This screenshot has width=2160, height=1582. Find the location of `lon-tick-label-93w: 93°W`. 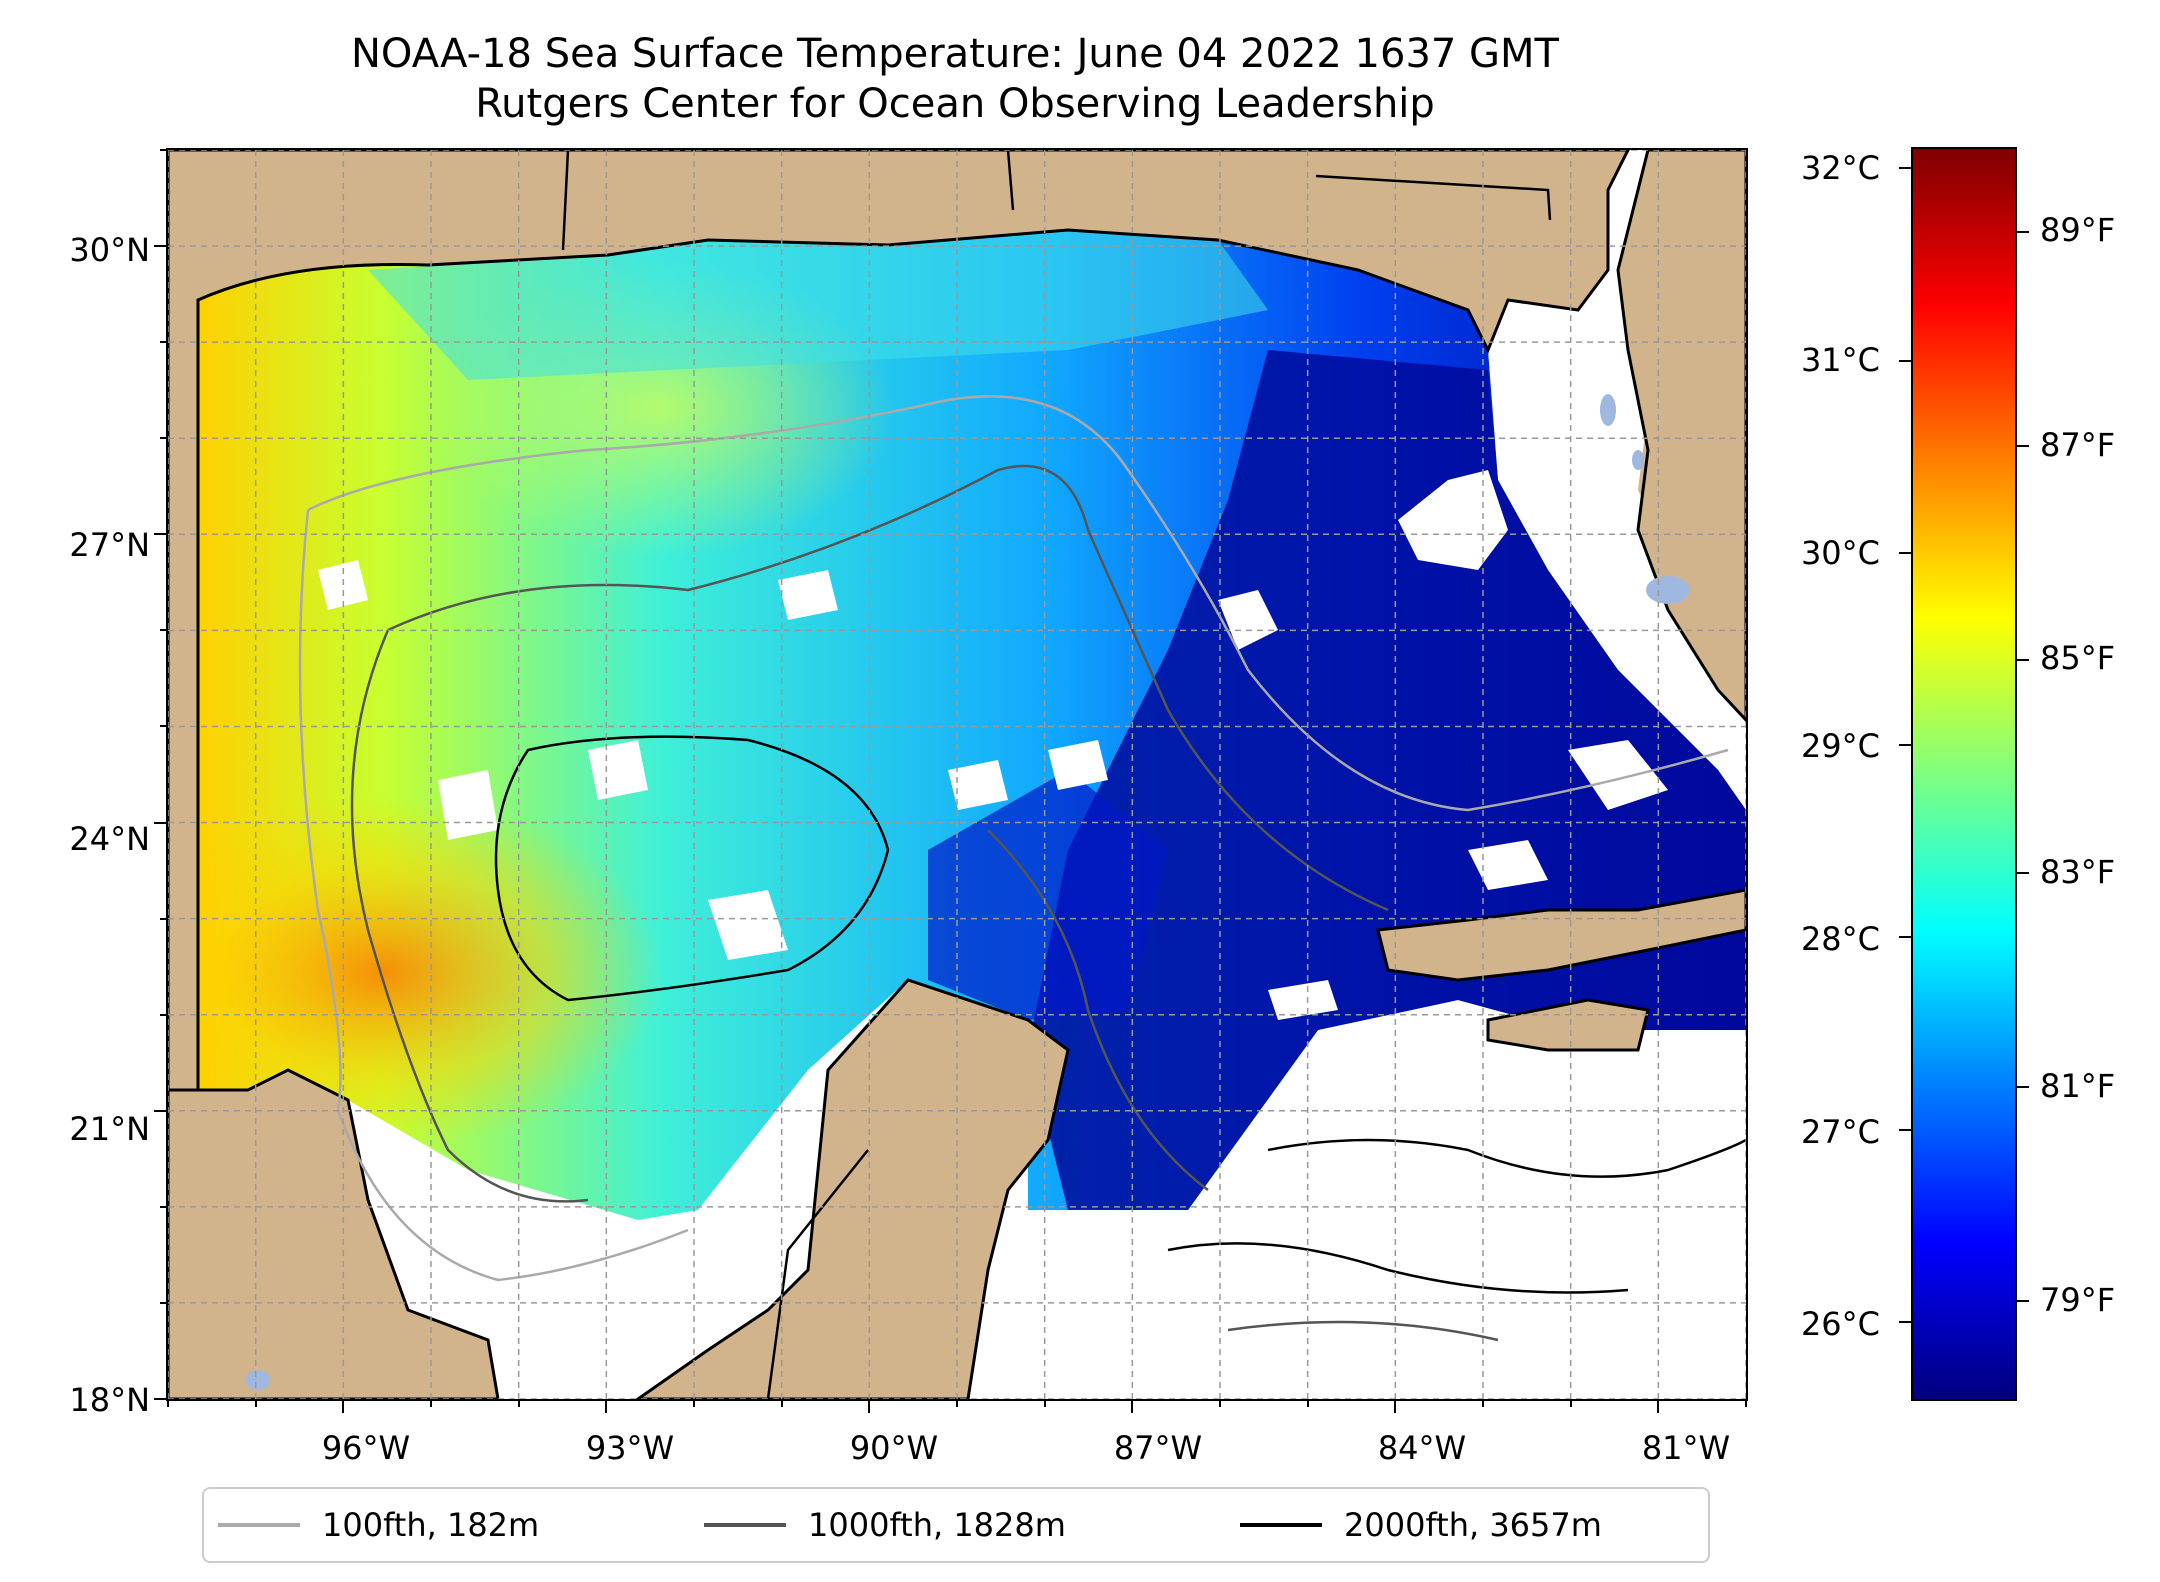

lon-tick-label-93w: 93°W is located at coordinates (630, 1448).